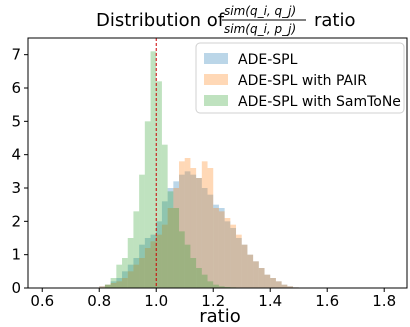 This screenshot has width=410, height=327. Describe the element at coordinates (384, 301) in the screenshot. I see `x-tick-label: 1.8` at that location.